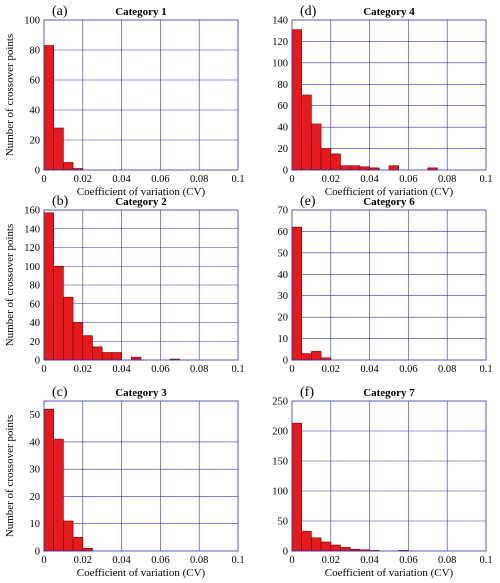 This screenshot has height=583, width=500. Describe the element at coordinates (35, 470) in the screenshot. I see `y-tick-label: 30` at that location.